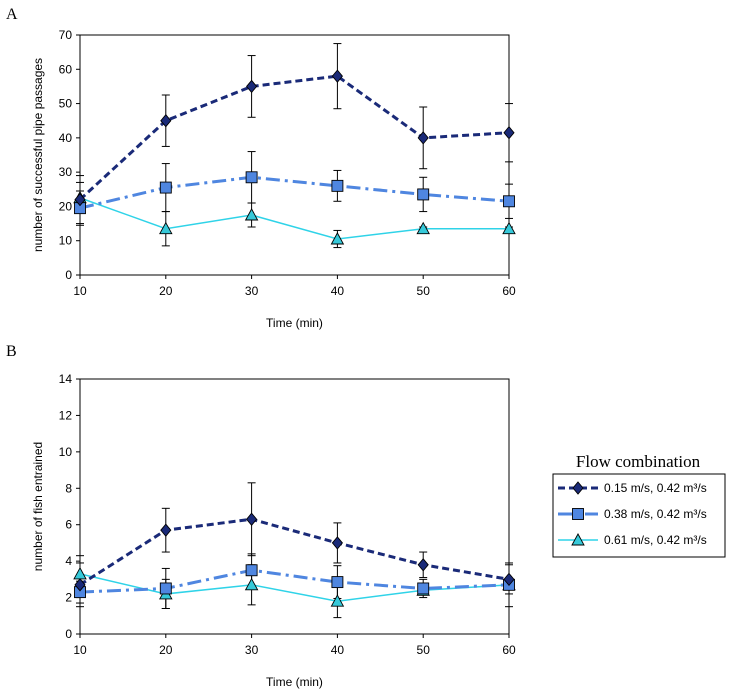 This screenshot has width=741, height=691. I want to click on legend-item-1: 0.15 m/s, 0.42 m³/s, so click(632, 488).